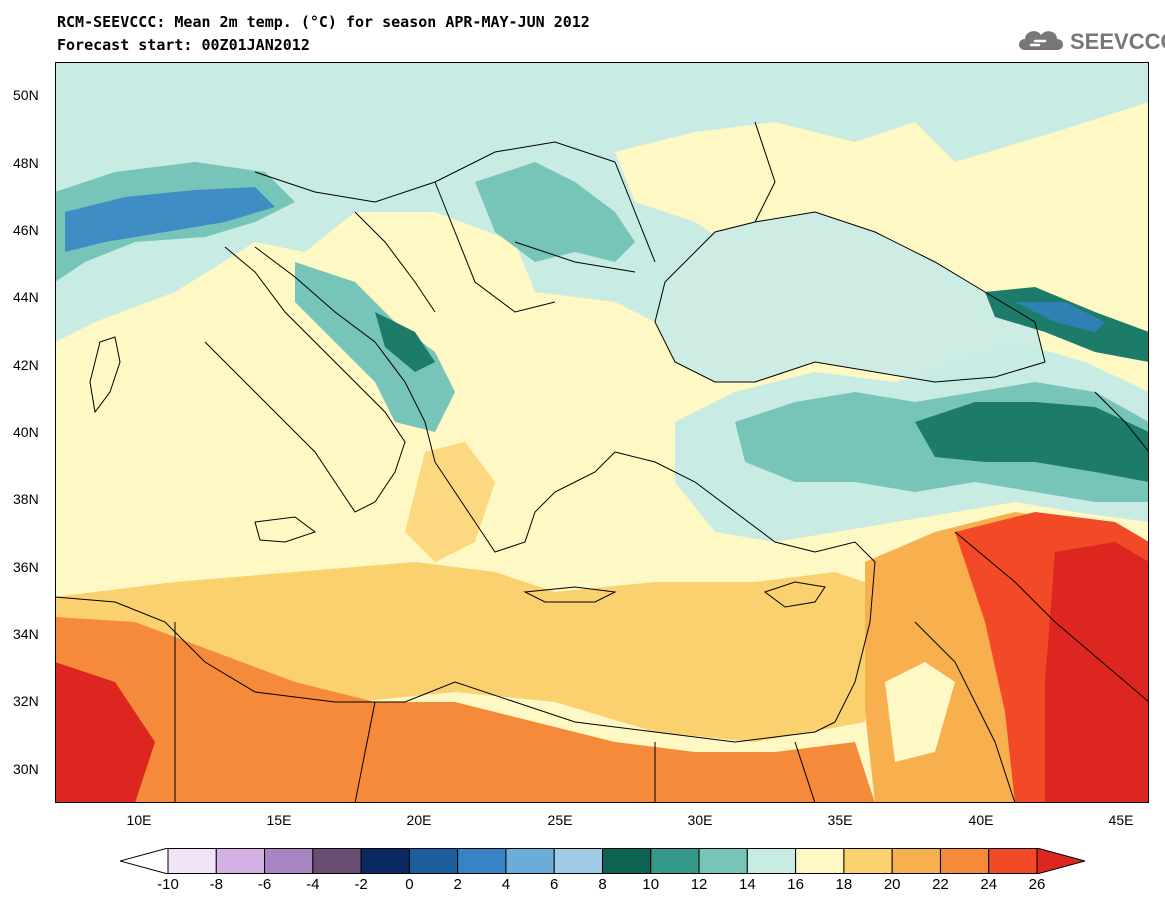  What do you see at coordinates (840, 820) in the screenshot?
I see `lon-label-35e: 35E` at bounding box center [840, 820].